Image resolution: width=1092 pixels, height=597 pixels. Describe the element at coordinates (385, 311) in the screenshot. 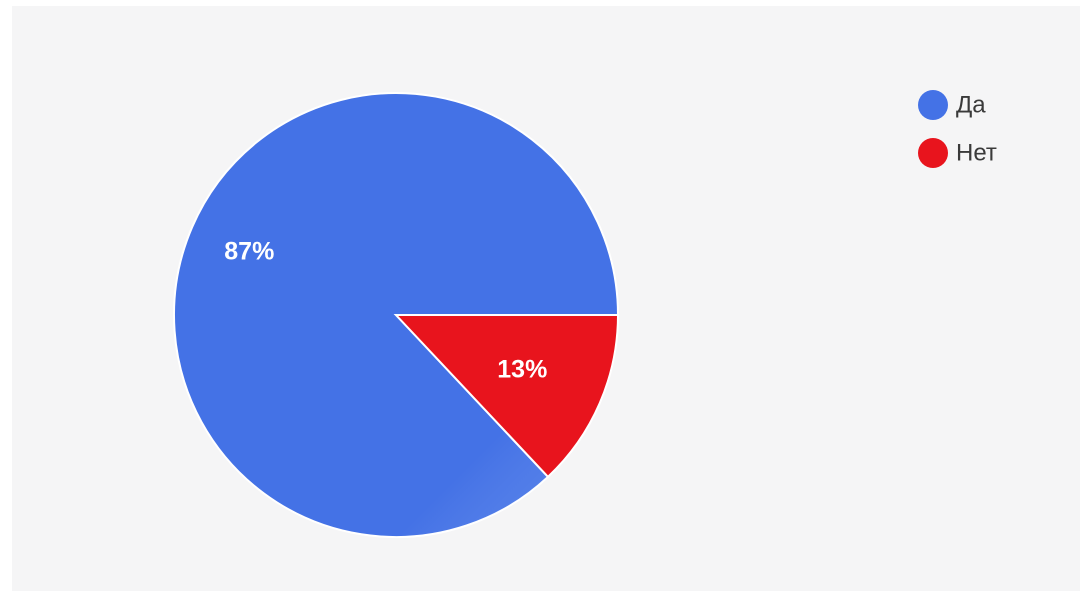

I see `pie-value-labels: 87% 13%` at that location.